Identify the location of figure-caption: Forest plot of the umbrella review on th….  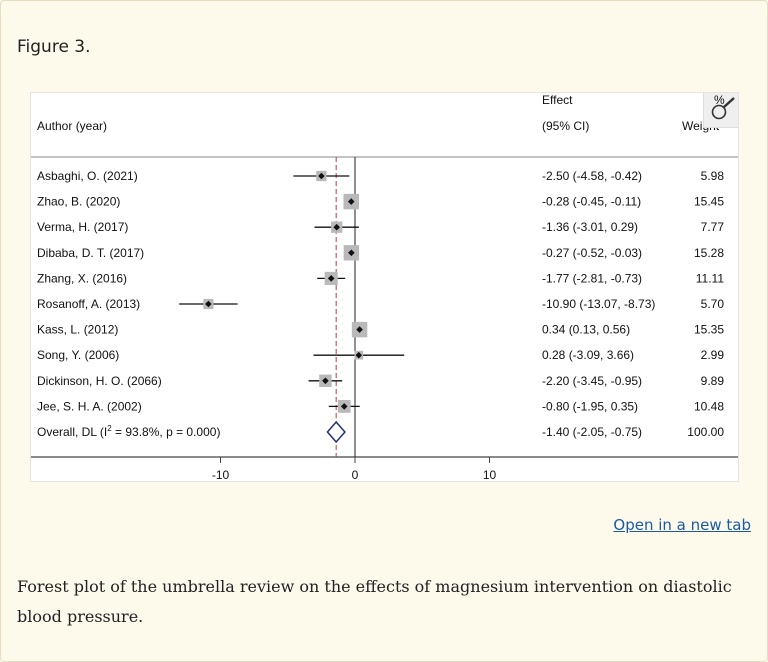
(374, 601).